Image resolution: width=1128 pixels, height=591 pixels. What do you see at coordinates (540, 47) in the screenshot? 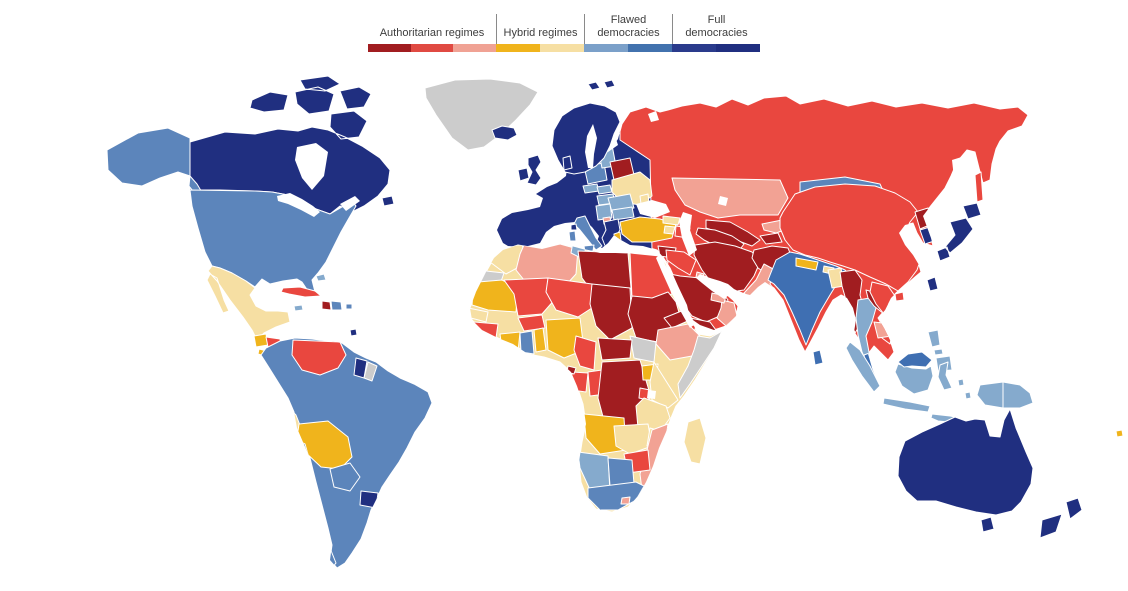
I see `legend-swatches-hybrid` at bounding box center [540, 47].